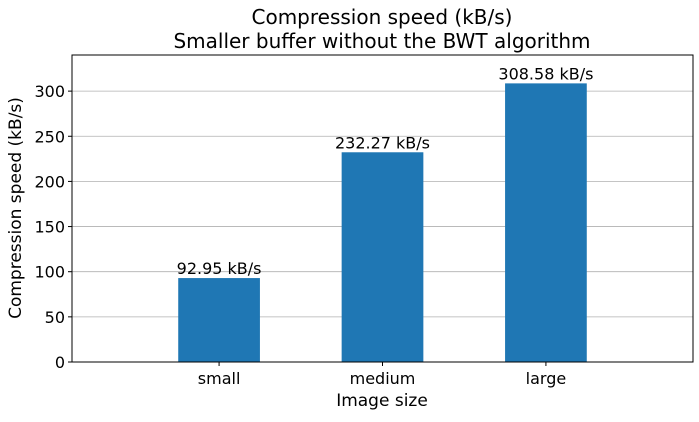 This screenshot has width=699, height=422. Describe the element at coordinates (60, 362) in the screenshot. I see `y-tick-label: 0` at that location.